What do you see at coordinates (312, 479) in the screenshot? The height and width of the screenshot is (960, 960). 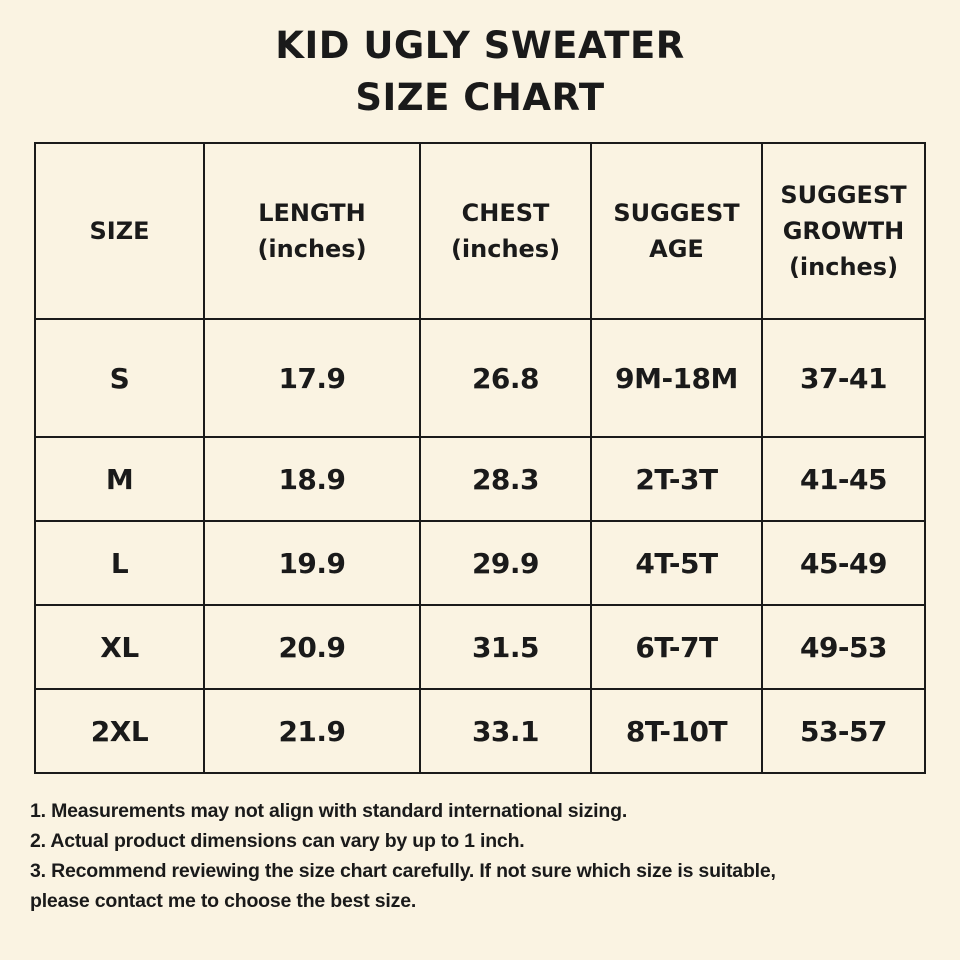 I see `cell-length: 18.9` at bounding box center [312, 479].